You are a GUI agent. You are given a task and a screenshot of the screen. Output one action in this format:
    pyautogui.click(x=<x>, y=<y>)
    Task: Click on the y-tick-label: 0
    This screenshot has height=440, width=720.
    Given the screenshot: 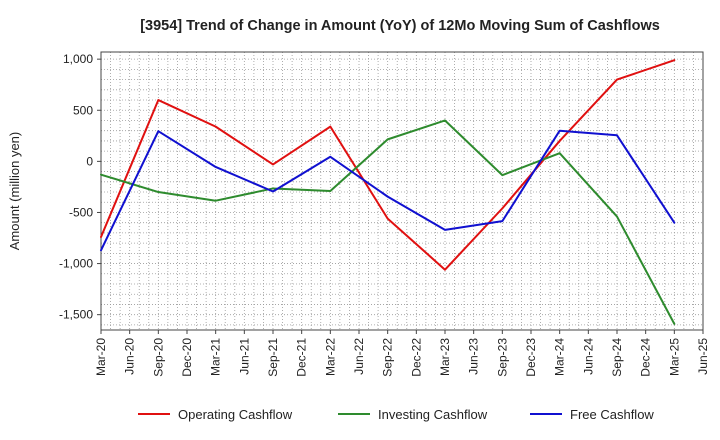 What is the action you would take?
    pyautogui.click(x=89, y=161)
    